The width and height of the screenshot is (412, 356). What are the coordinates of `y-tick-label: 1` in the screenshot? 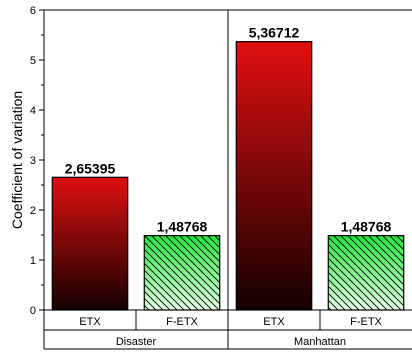 It's located at (33, 261).